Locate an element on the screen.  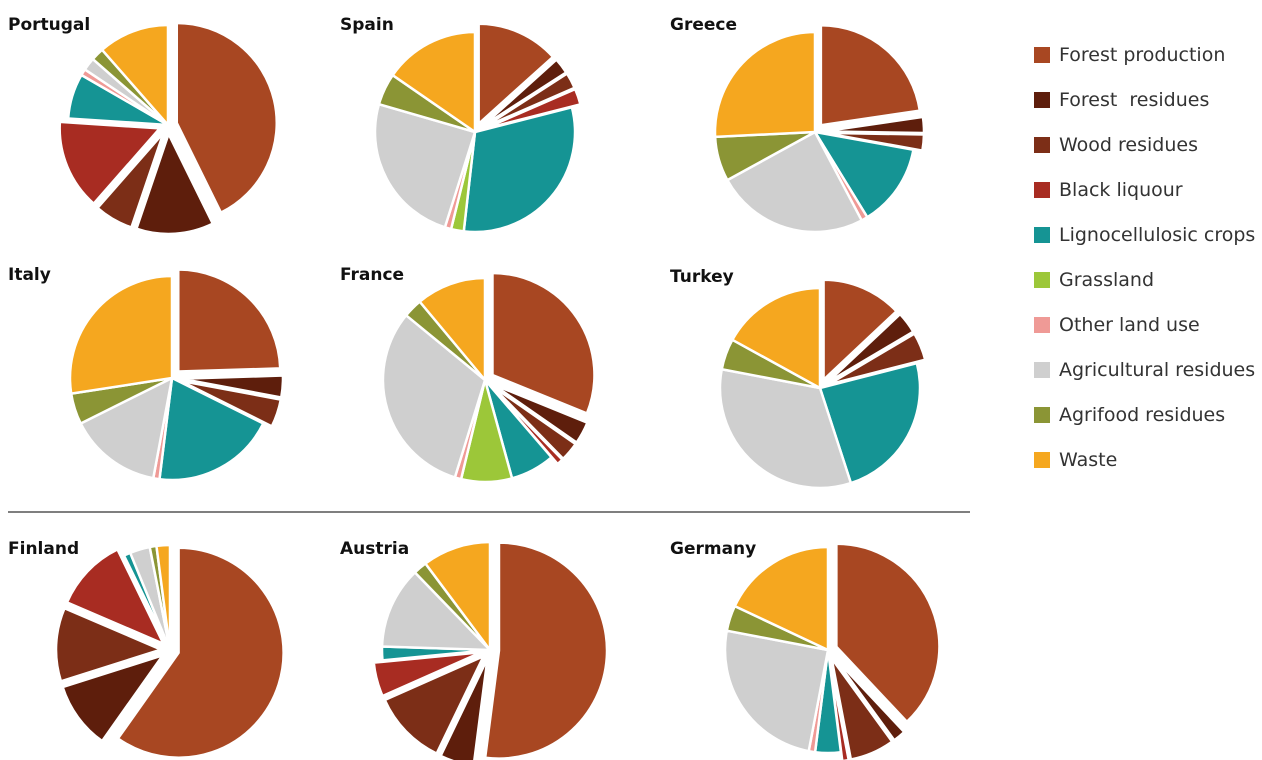
pie-slice-greece-forest-residues is located at coordinates (874, 125).